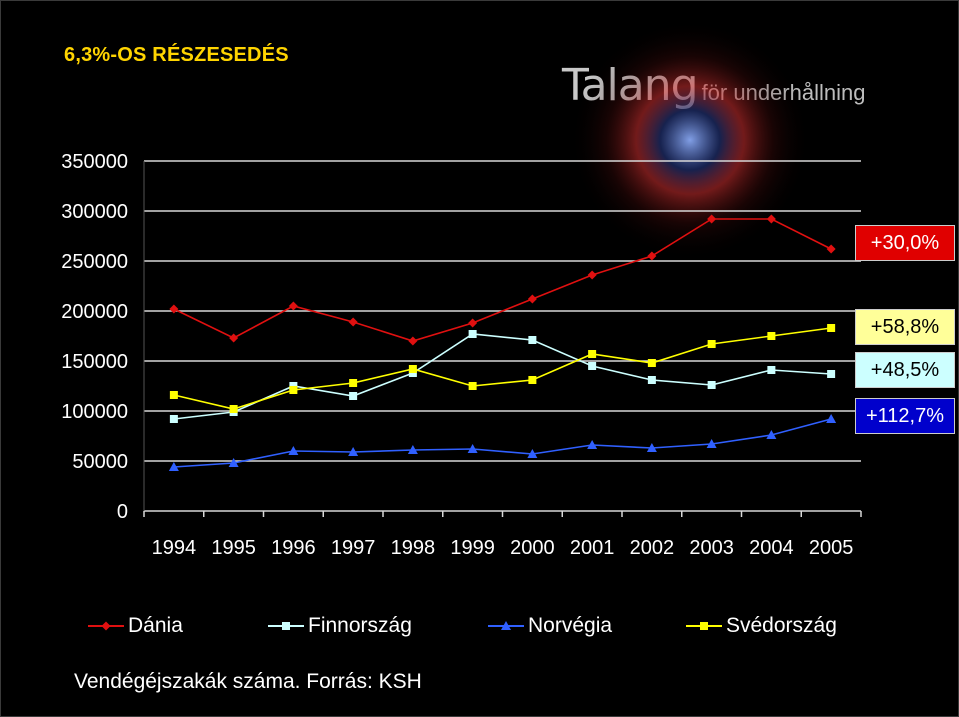  I want to click on data-point-dania-1997, so click(353, 322).